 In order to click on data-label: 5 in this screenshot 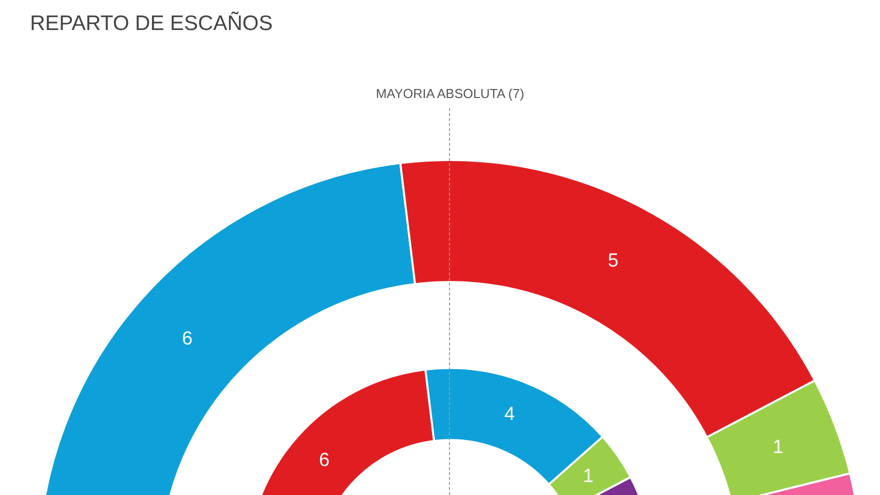, I will do `click(613, 261)`.